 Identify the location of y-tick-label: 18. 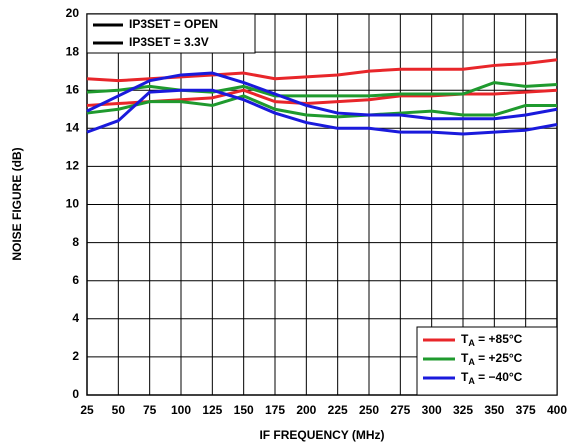
(73, 51).